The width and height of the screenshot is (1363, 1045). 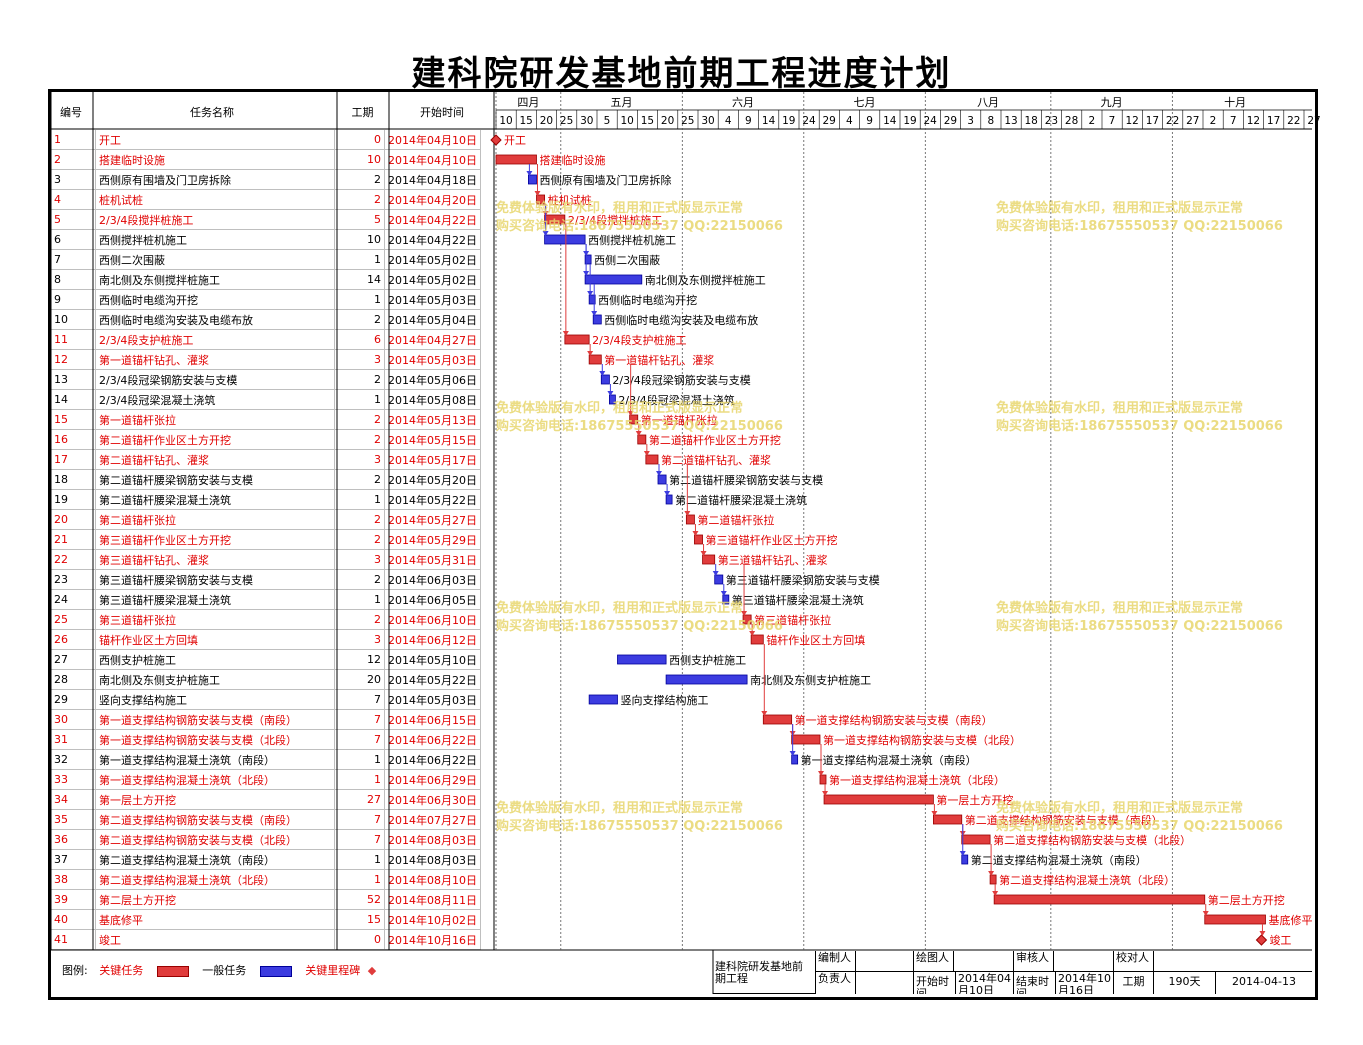 What do you see at coordinates (215, 499) in the screenshot?
I see `task-name: 第二道锚杆腰梁混凝土浇筑` at bounding box center [215, 499].